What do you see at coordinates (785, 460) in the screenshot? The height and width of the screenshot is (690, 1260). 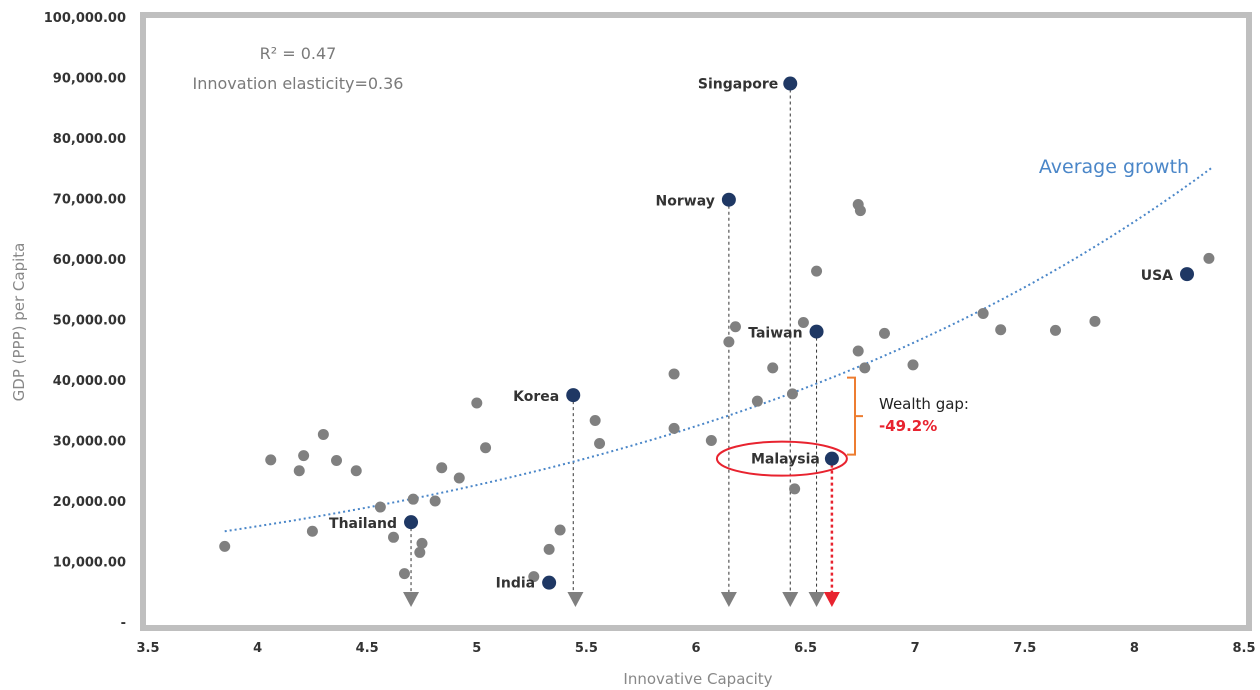 I see `country-label: Malaysia` at bounding box center [785, 460].